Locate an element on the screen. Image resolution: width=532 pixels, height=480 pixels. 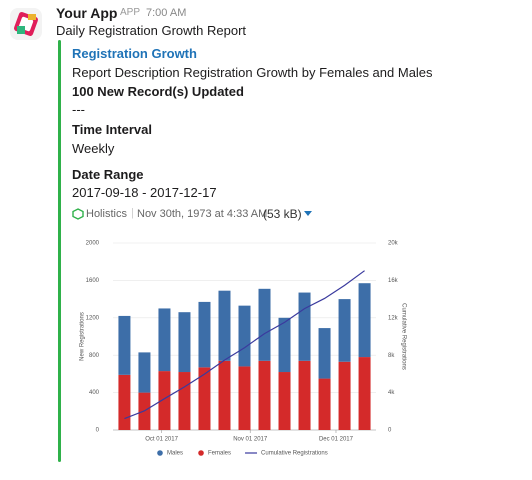
y2-tick-label: 16k is located at coordinates (393, 281).